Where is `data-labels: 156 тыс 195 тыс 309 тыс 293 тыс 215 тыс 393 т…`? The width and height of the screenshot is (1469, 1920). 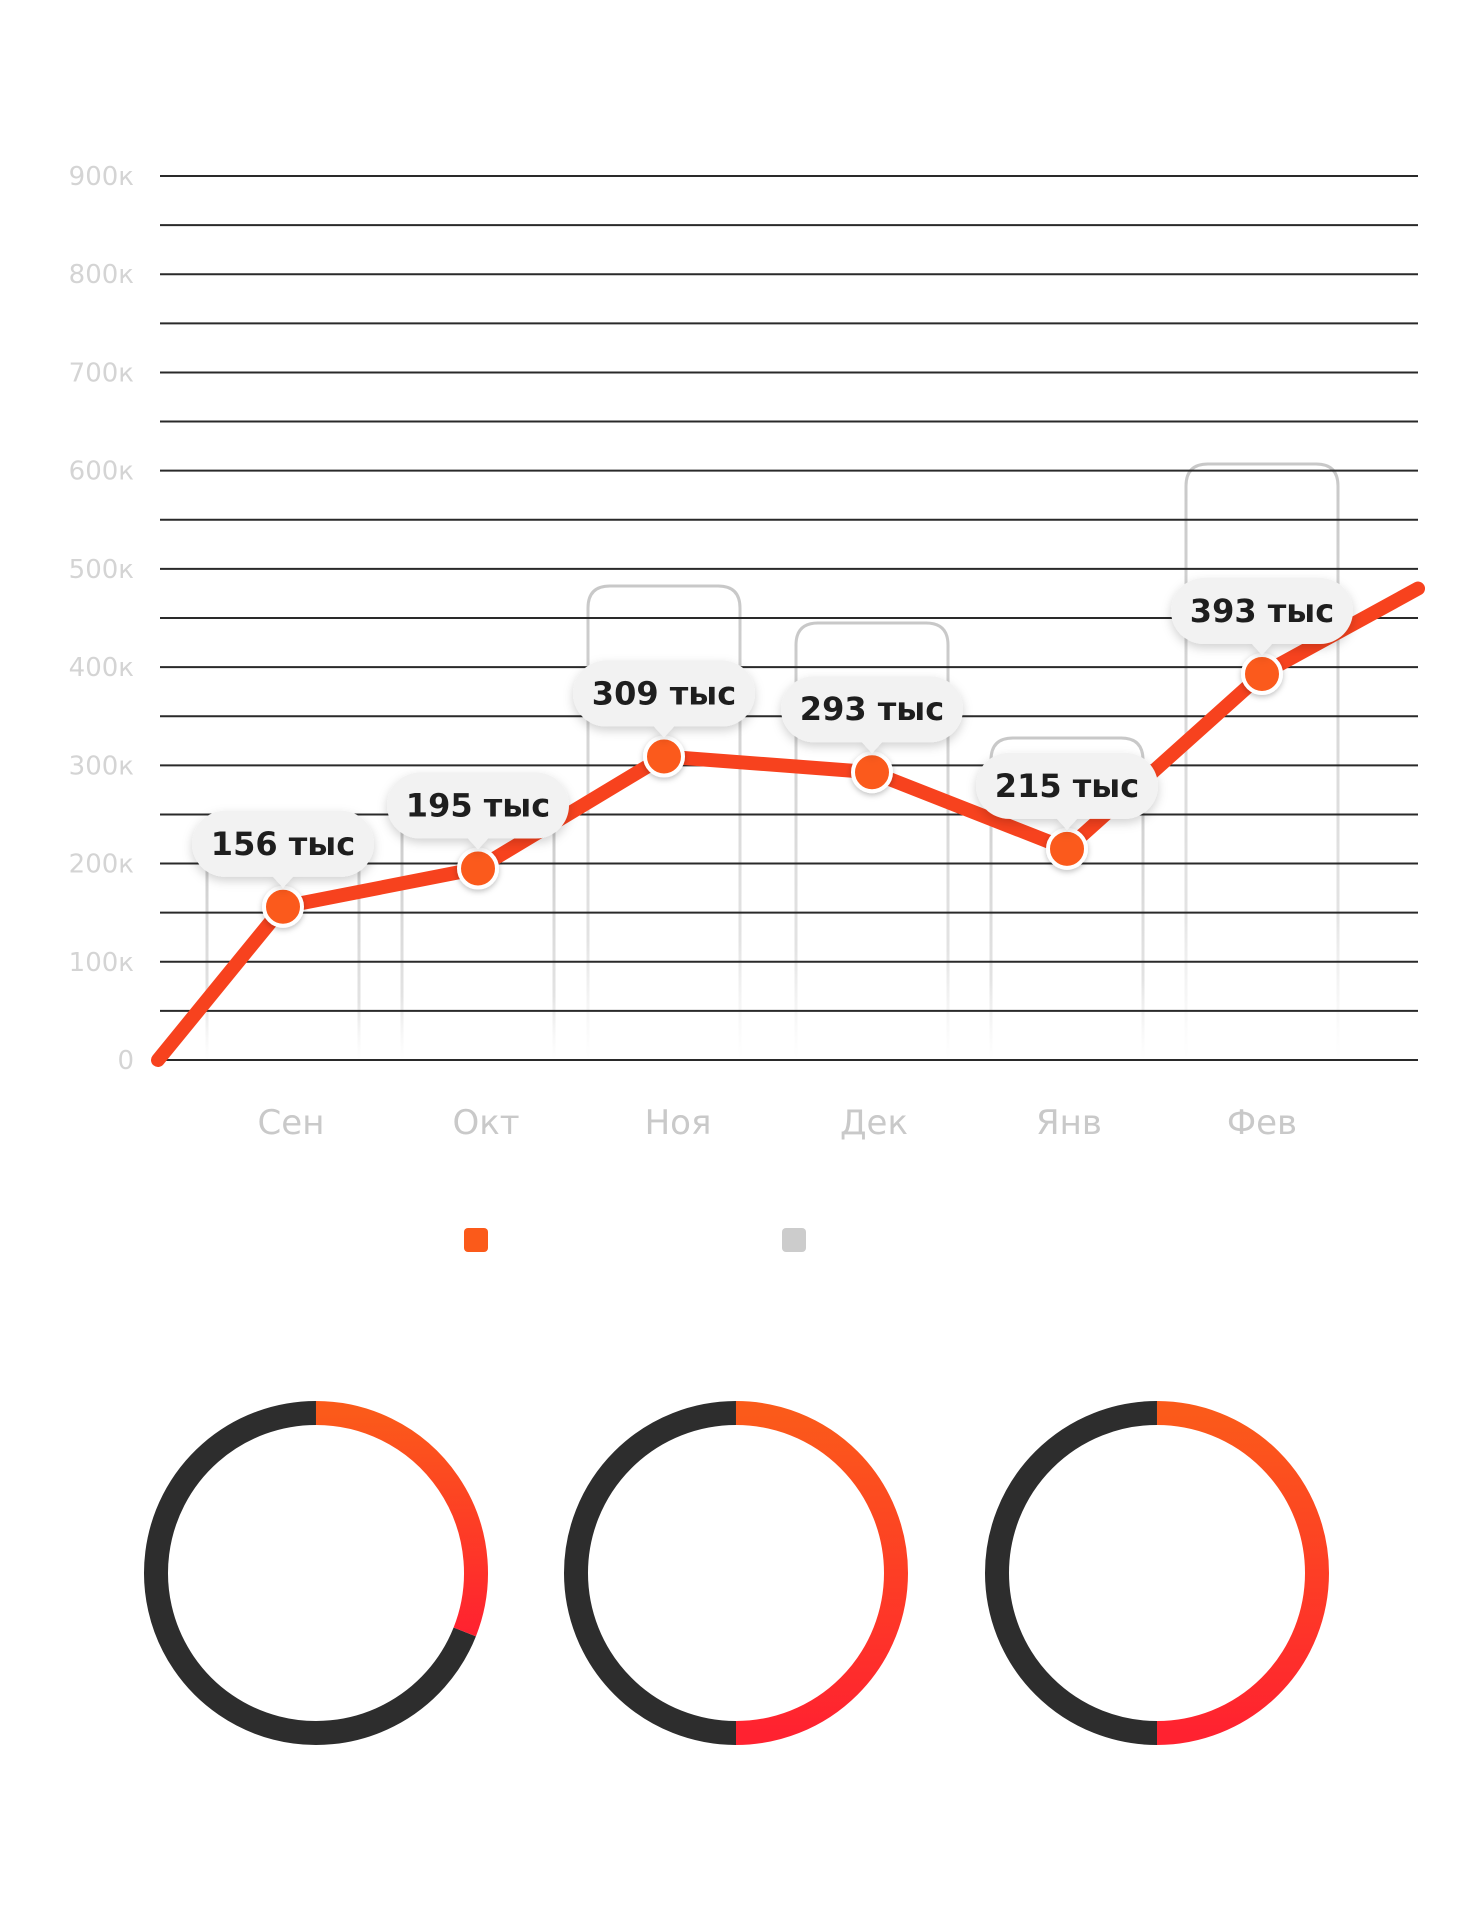 data-labels: 156 тыс 195 тыс 309 тыс 293 тыс 215 тыс 393 т… is located at coordinates (772, 732).